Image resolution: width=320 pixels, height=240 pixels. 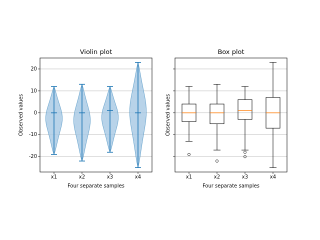 I want to click on y-tick-label: 10, so click(x=34, y=91).